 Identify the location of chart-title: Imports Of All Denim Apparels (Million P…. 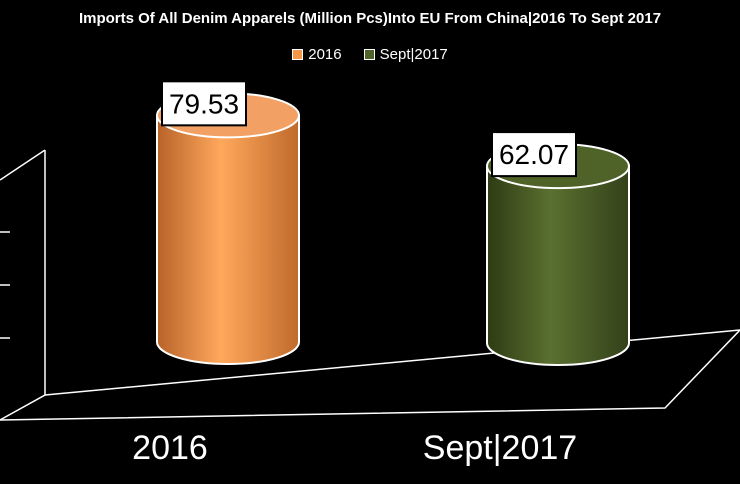
(370, 18).